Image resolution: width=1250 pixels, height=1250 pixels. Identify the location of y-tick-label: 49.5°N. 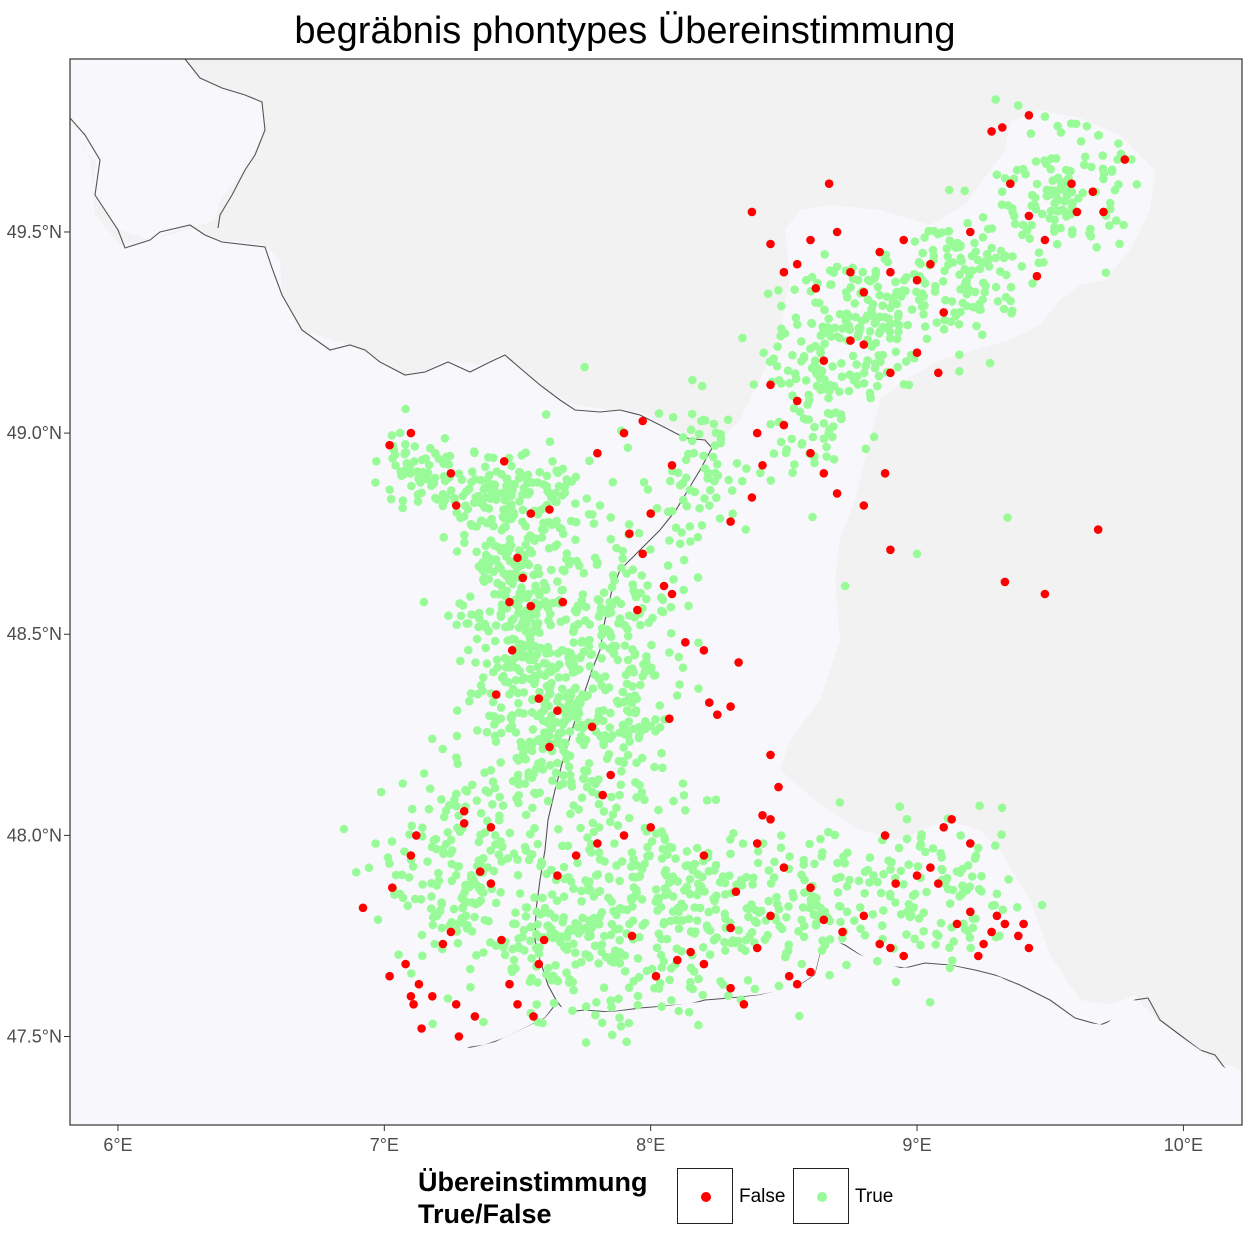
(34, 232).